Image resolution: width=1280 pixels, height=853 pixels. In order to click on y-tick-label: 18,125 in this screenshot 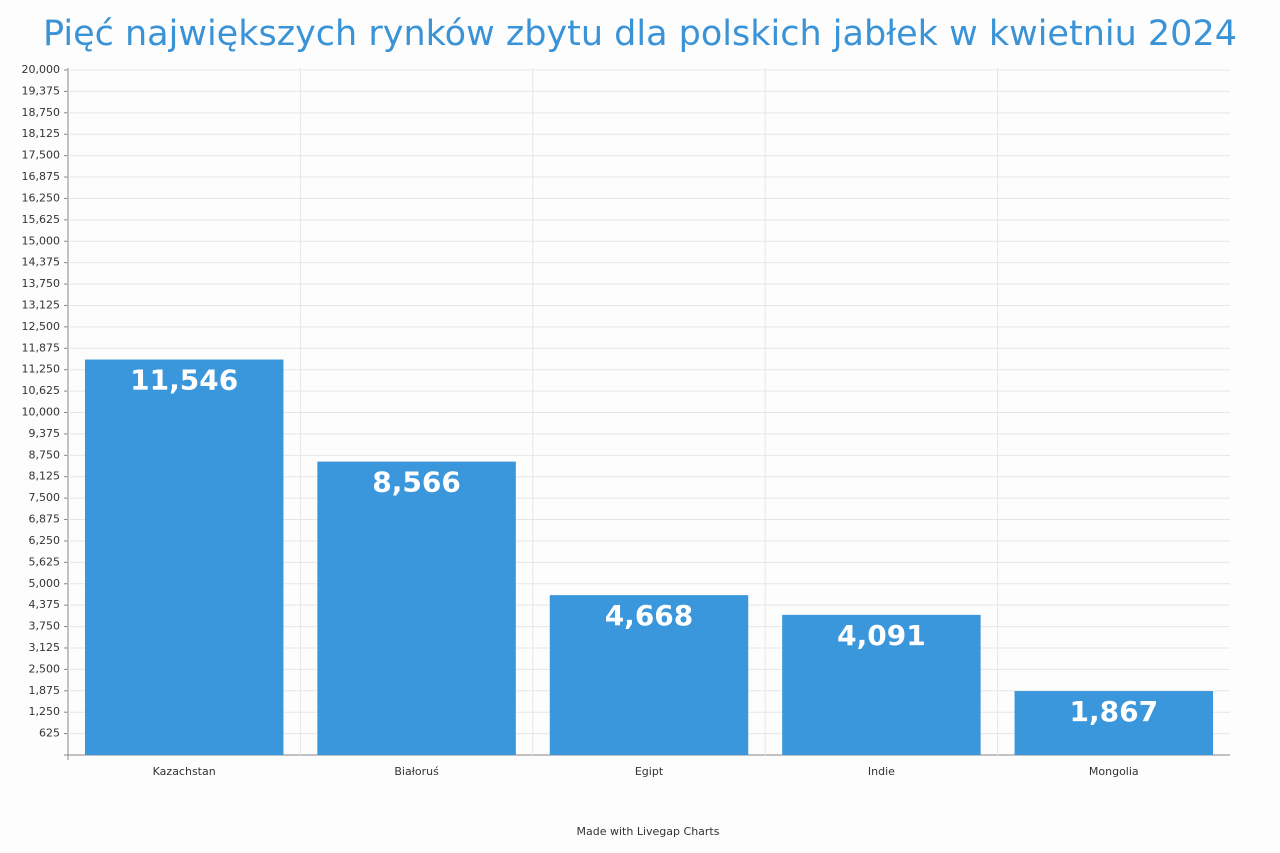, I will do `click(41, 133)`.